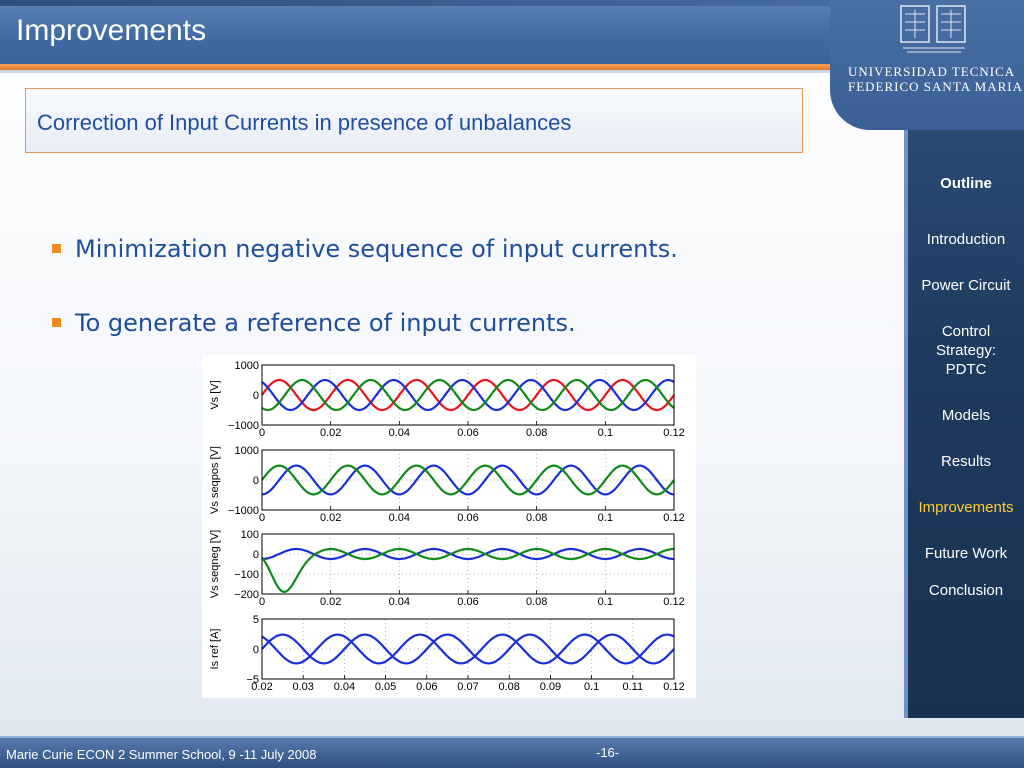 This screenshot has width=1024, height=768. I want to click on sidebar-item-future-work: Future Work, so click(966, 553).